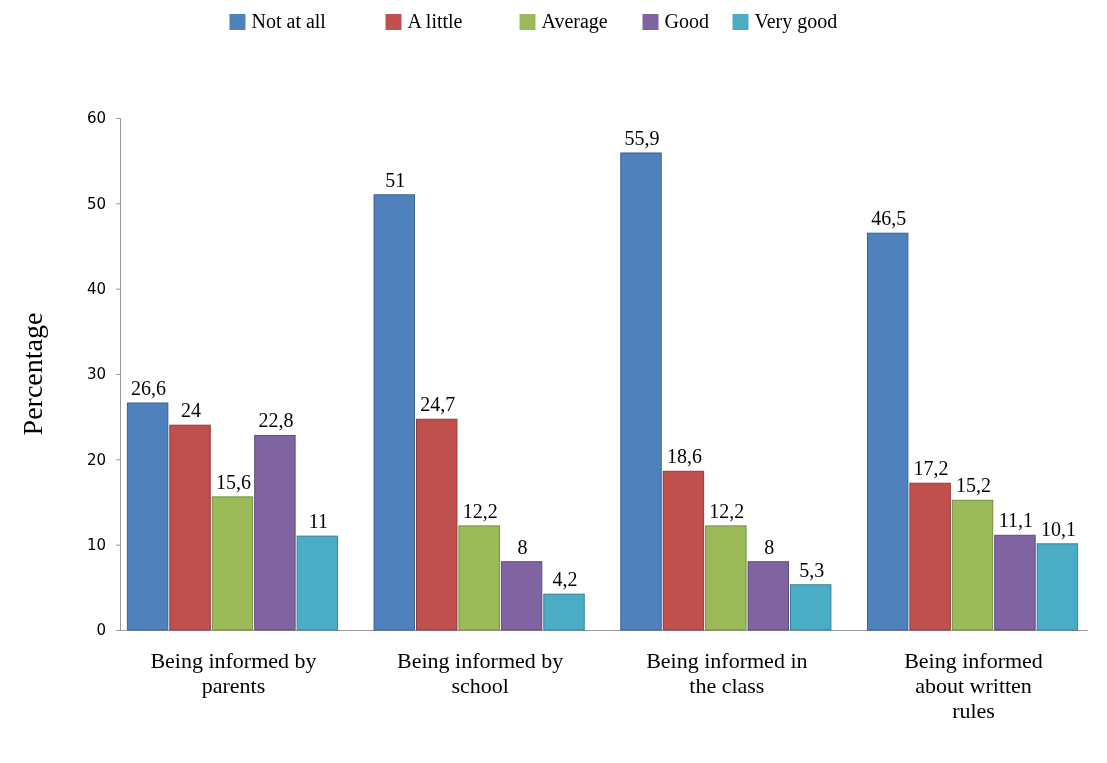  What do you see at coordinates (438, 404) in the screenshot?
I see `data-label: 24,7` at bounding box center [438, 404].